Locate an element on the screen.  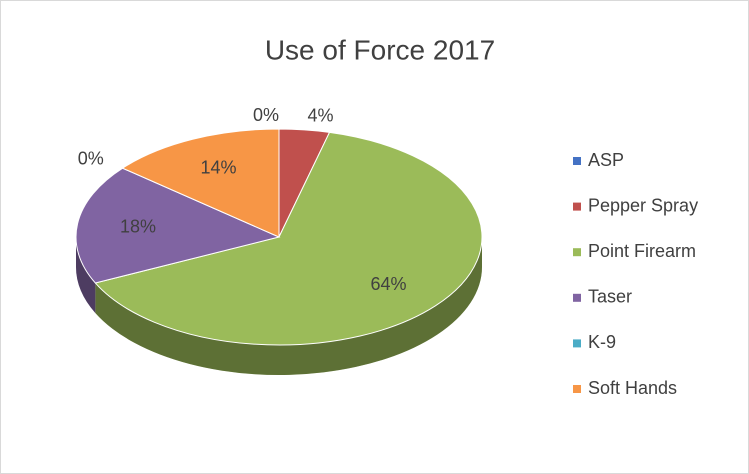
pie-side is located at coordinates (86, 275).